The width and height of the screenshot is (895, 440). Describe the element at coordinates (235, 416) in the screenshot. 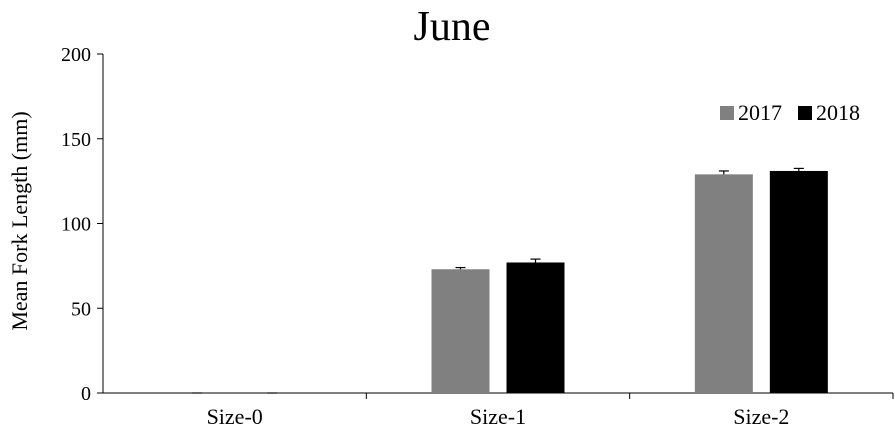

I see `x-tick-label: Size-0` at that location.